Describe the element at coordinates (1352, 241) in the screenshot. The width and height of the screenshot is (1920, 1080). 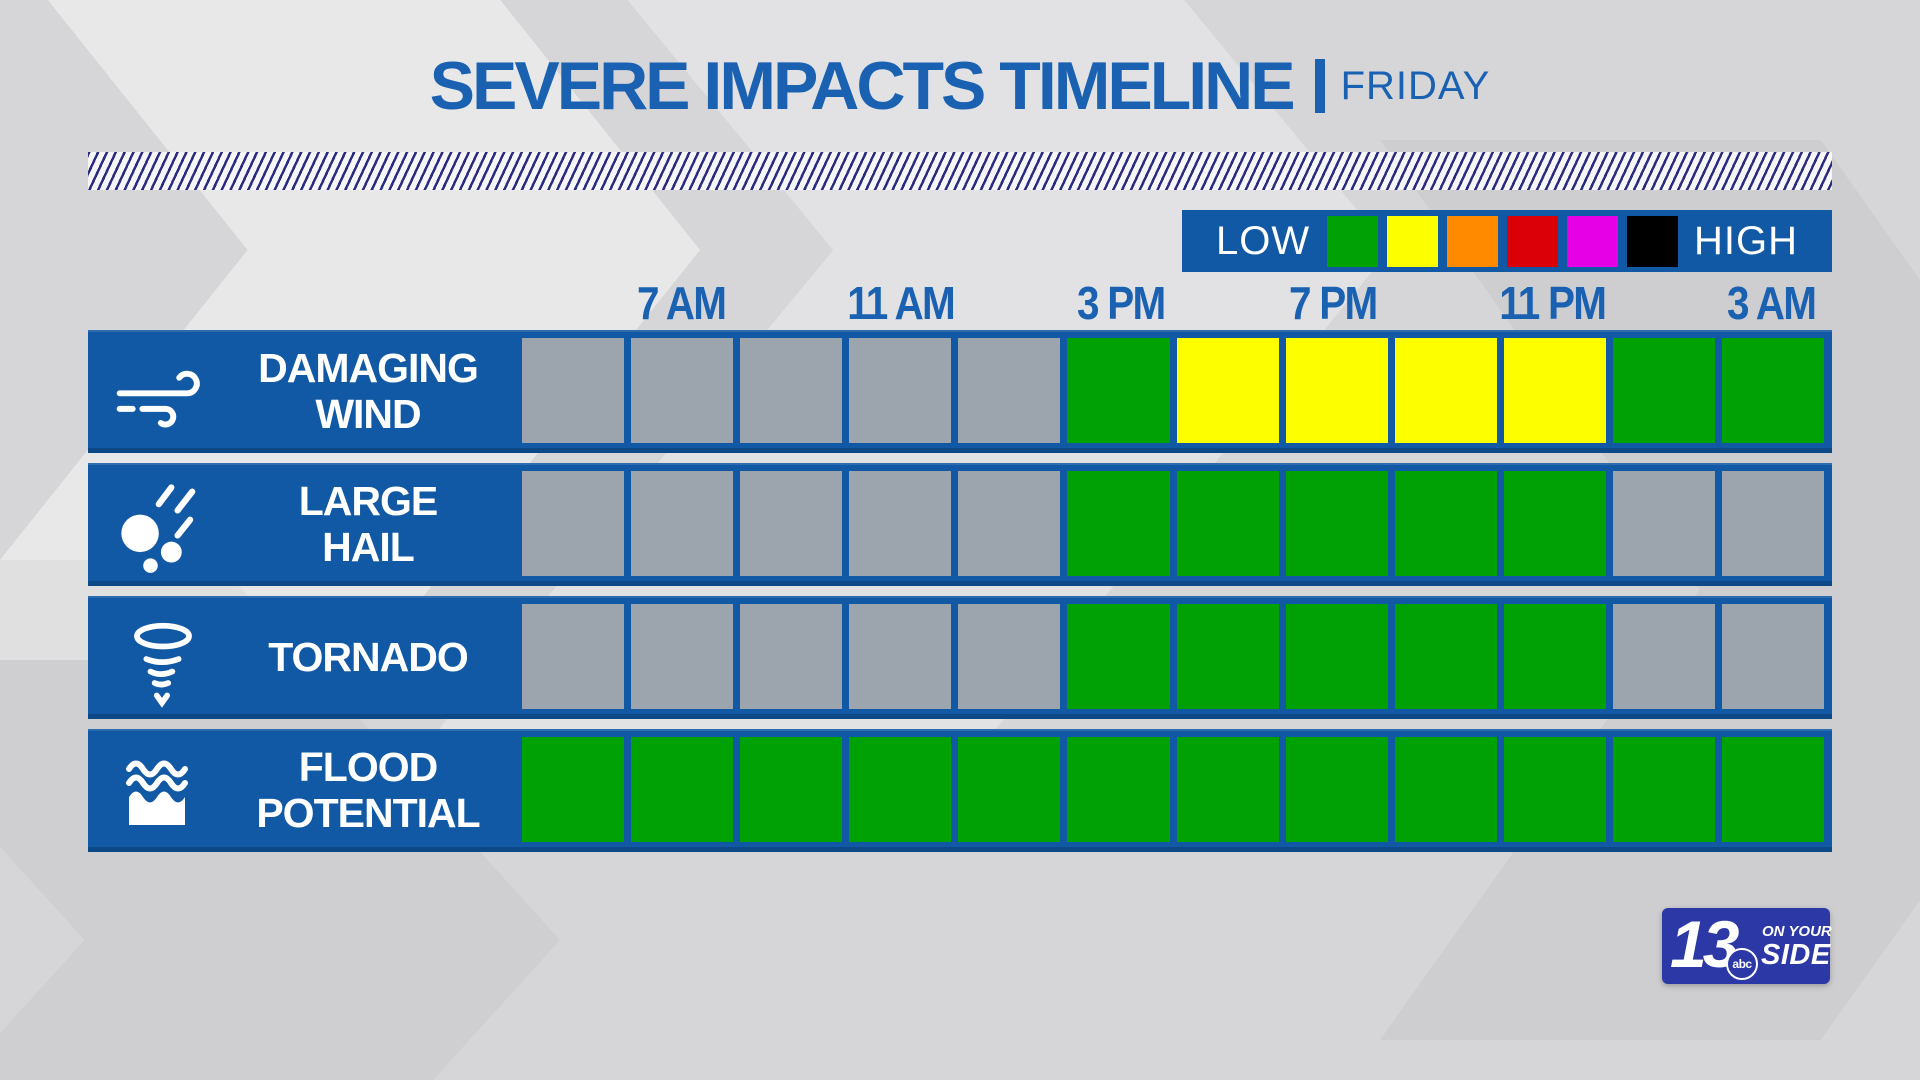
I see `legend-swatch-green` at that location.